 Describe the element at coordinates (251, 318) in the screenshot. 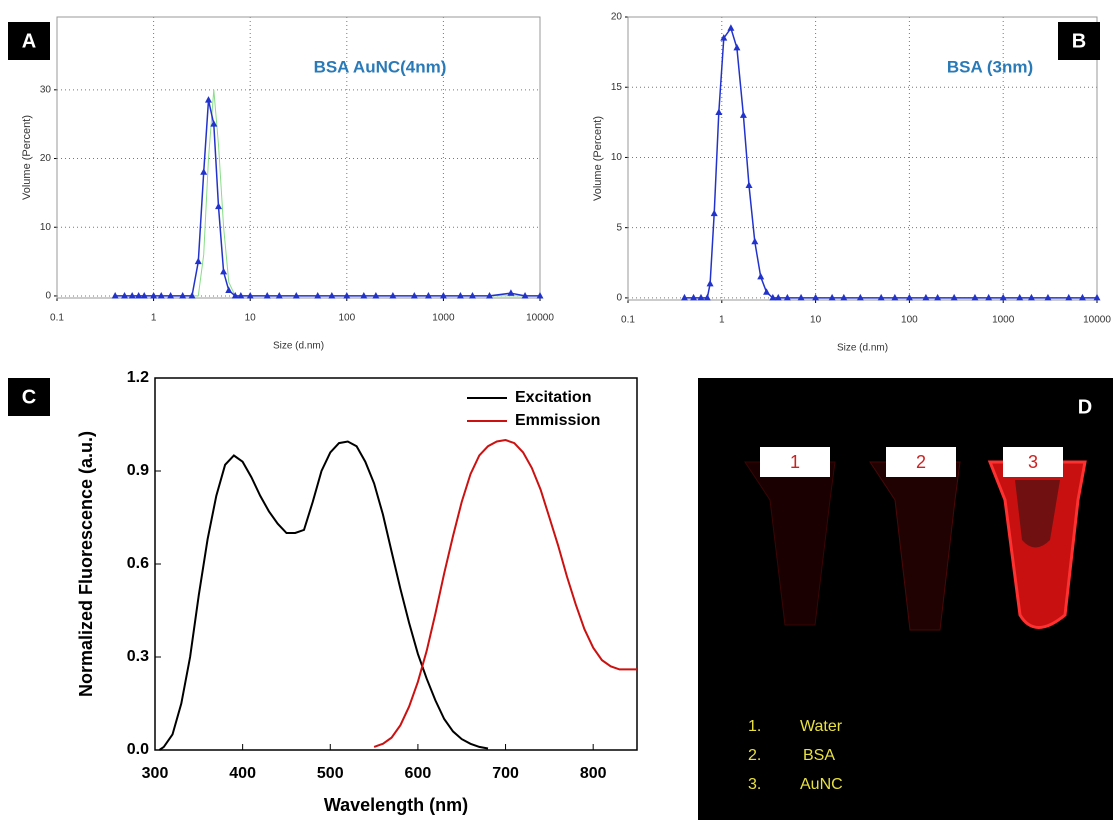

I see `x-tick-label: 10` at that location.